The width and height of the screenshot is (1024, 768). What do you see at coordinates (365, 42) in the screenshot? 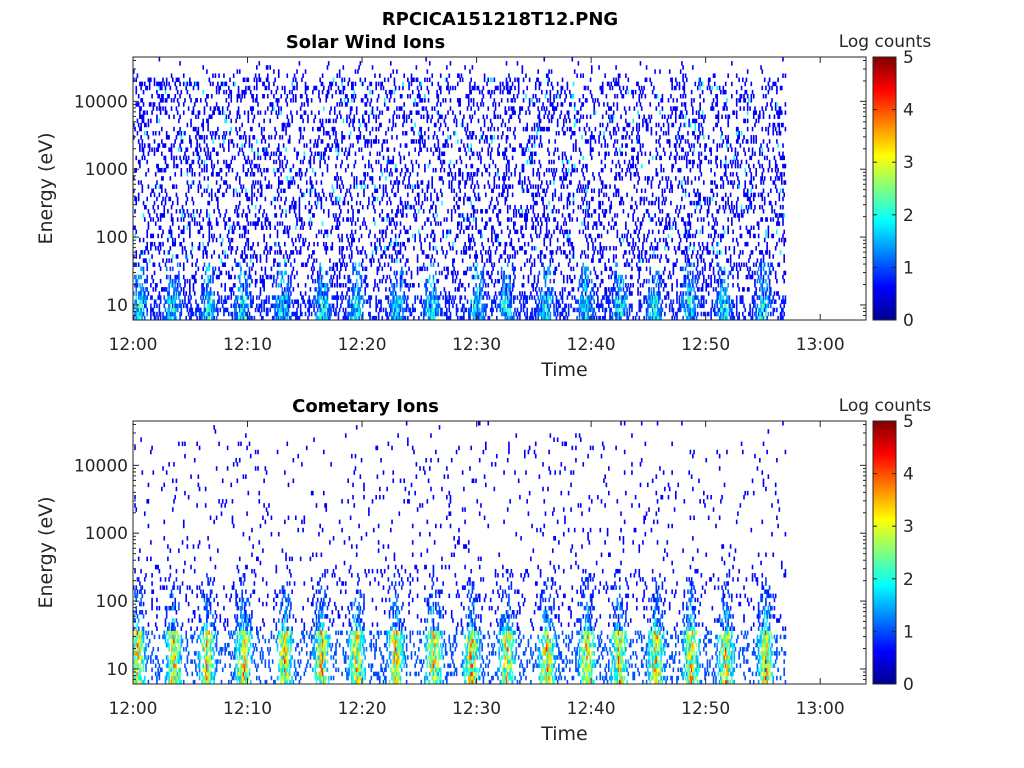
I see `panel-title: Solar Wind Ions` at bounding box center [365, 42].